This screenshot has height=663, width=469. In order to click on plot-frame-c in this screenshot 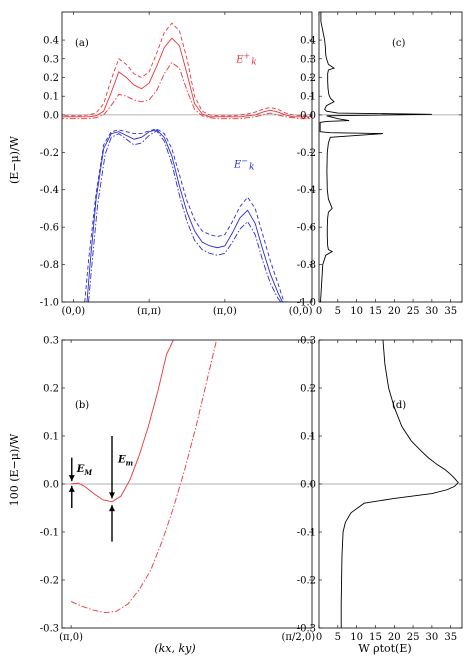, I will do `click(390, 157)`.